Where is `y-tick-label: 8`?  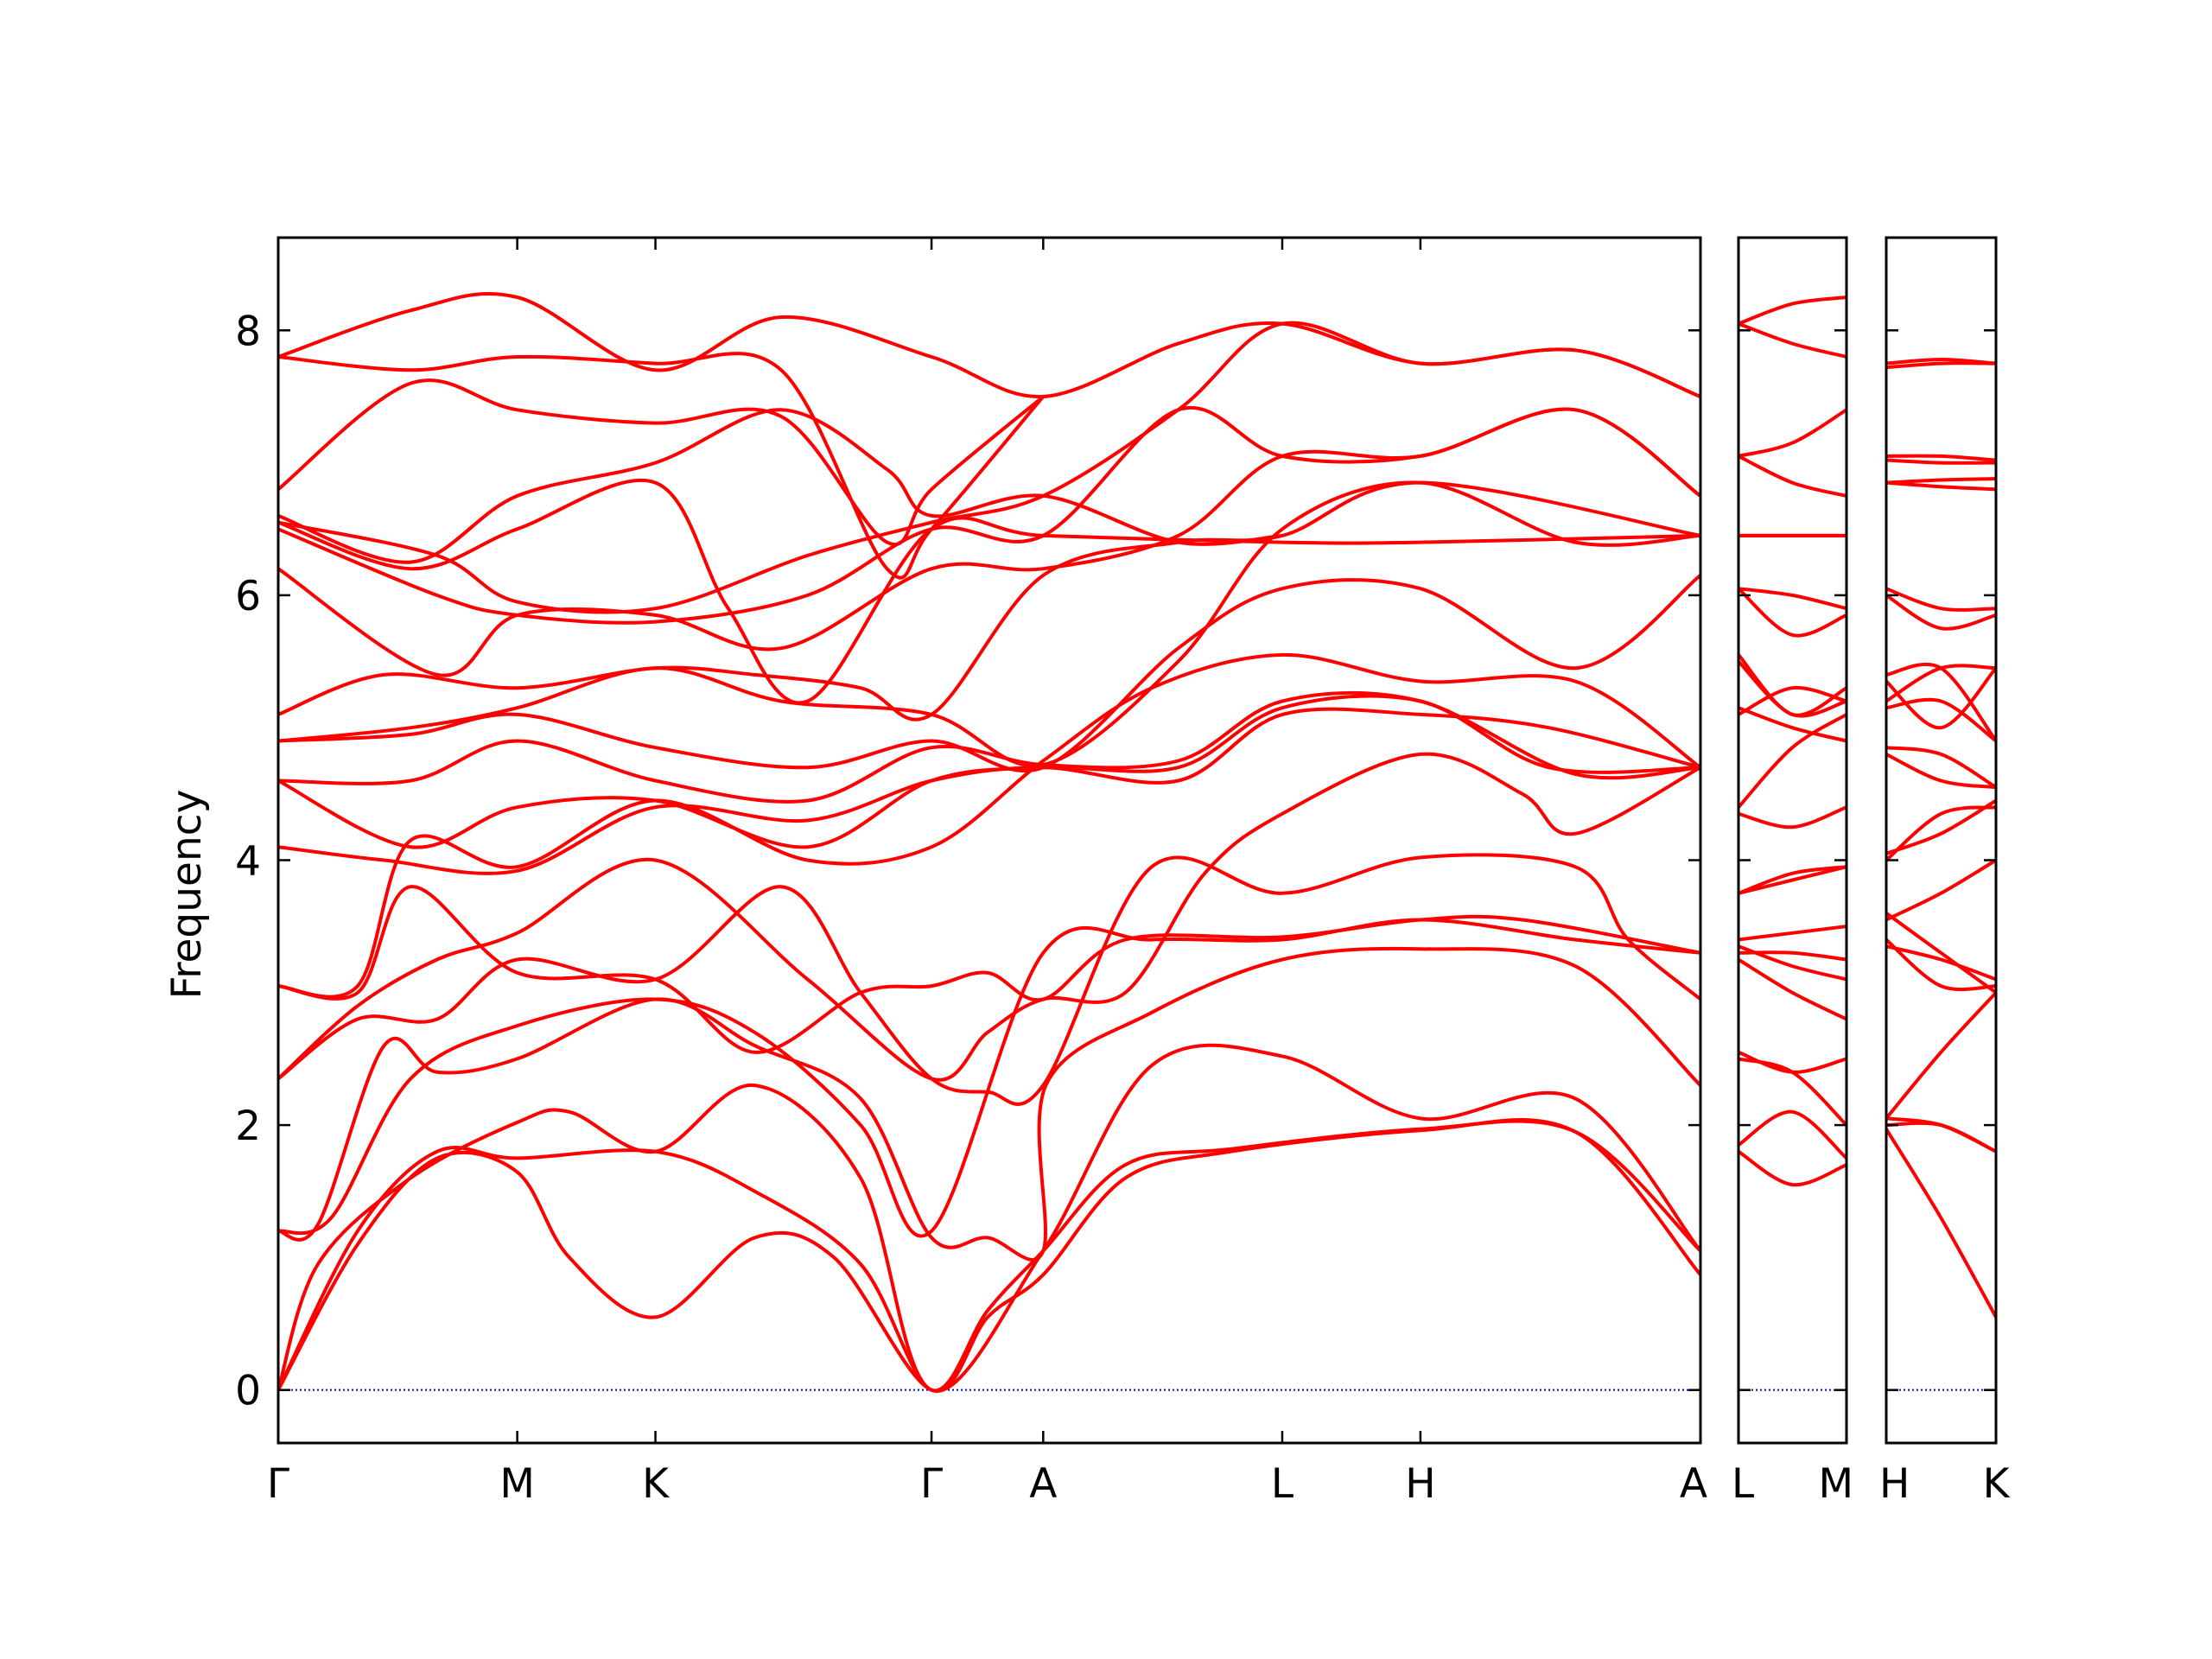
y-tick-label: 8 is located at coordinates (248, 331).